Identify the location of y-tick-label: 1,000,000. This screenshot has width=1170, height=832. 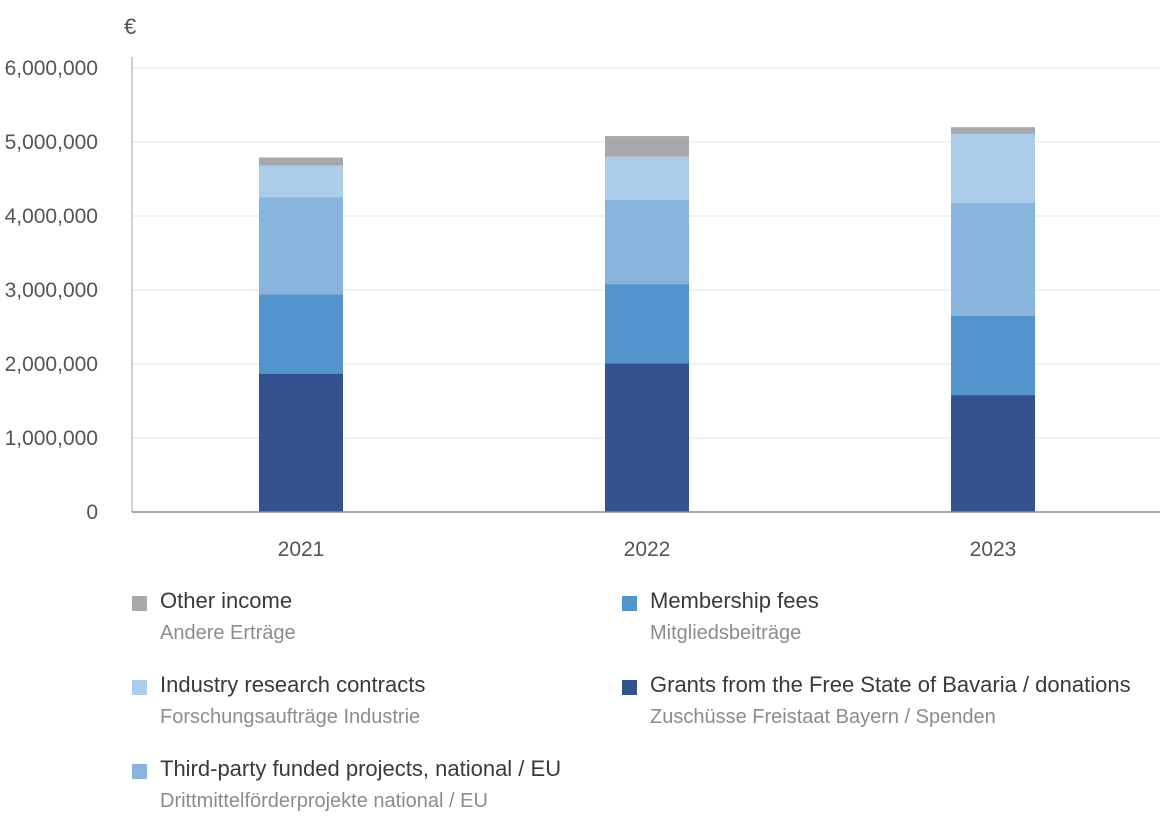
(51, 438).